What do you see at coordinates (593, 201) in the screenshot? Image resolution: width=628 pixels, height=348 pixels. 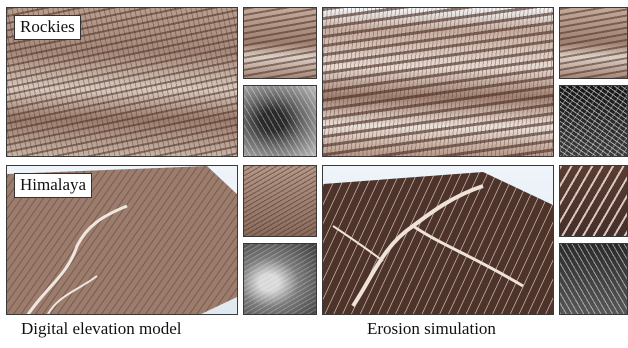 I see `himalaya-erosion-thumb-render` at bounding box center [593, 201].